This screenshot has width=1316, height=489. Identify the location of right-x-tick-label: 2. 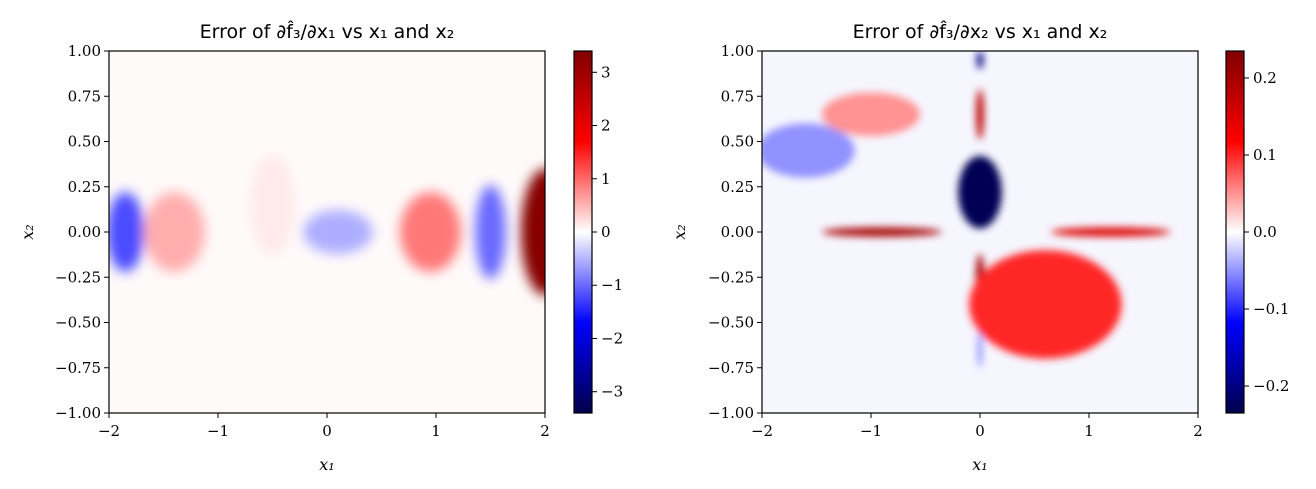
(1198, 431).